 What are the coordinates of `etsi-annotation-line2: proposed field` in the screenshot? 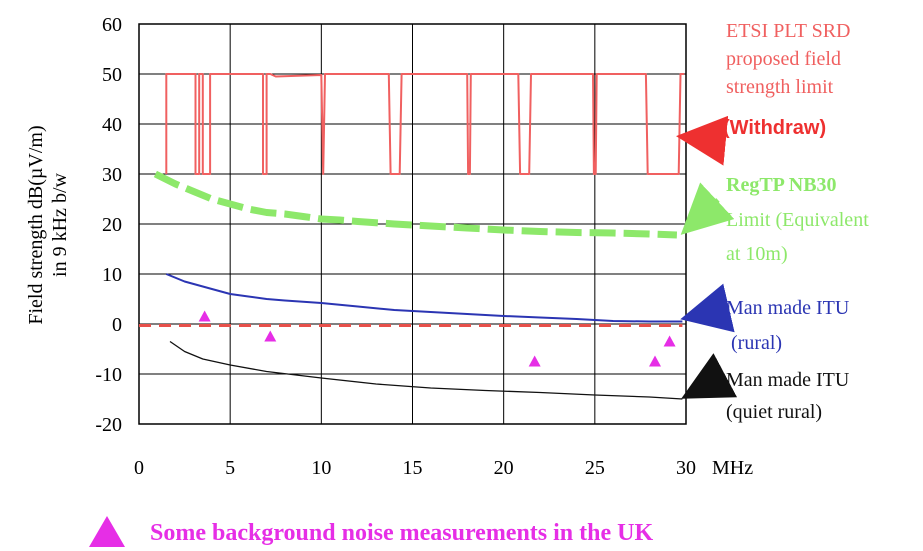 It's located at (783, 59).